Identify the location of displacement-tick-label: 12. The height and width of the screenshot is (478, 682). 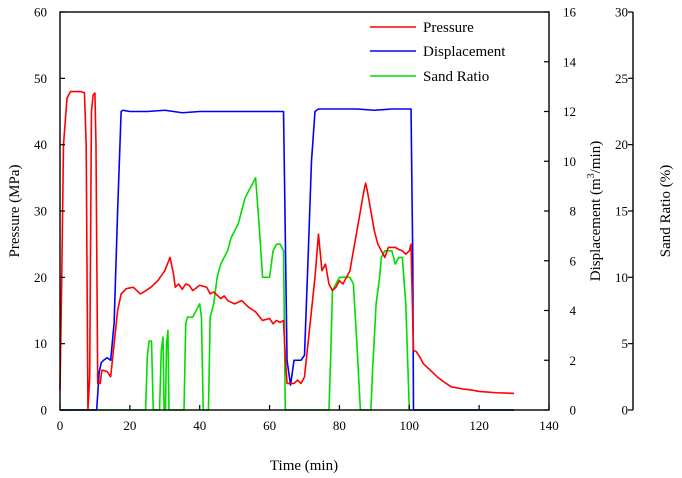
(569, 111).